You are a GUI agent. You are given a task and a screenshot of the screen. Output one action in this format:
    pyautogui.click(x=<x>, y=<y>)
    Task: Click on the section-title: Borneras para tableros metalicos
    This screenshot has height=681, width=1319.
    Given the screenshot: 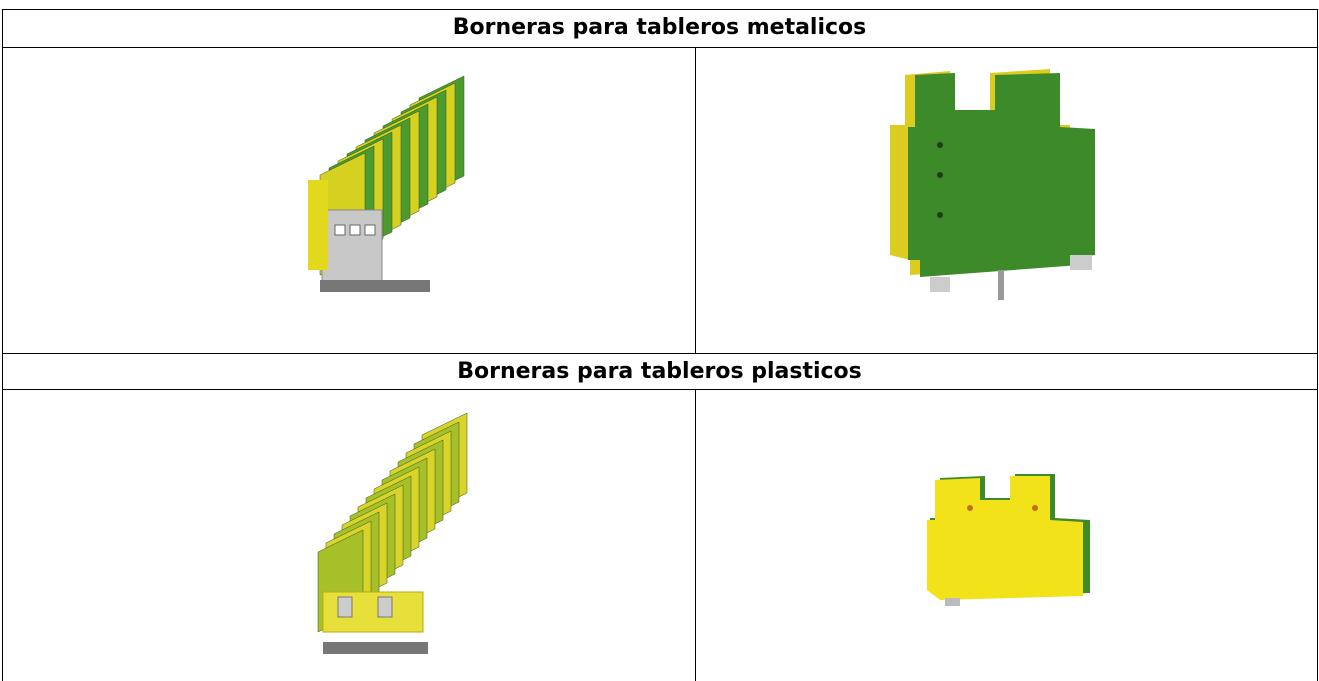 What is the action you would take?
    pyautogui.click(x=659, y=27)
    